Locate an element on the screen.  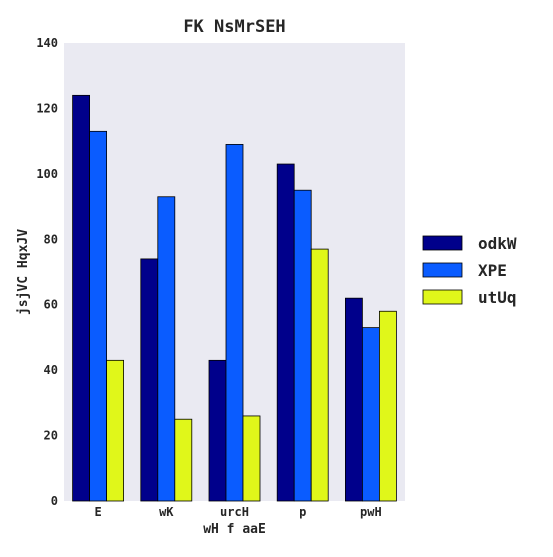
bar-odkW-p is located at coordinates (285, 332).